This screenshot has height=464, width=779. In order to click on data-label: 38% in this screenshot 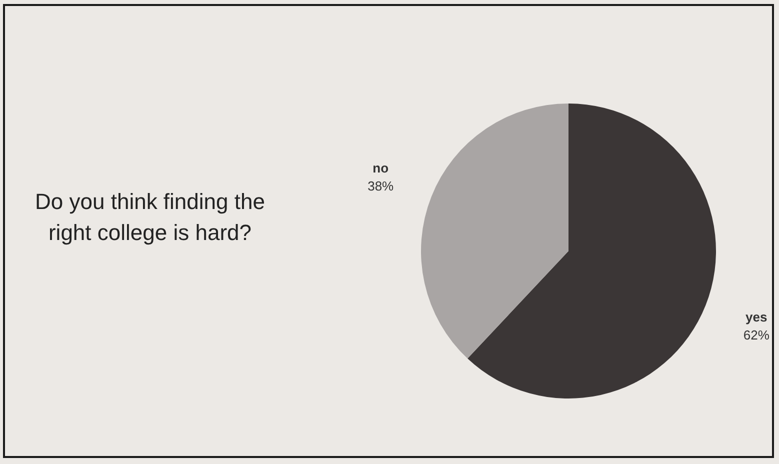, I will do `click(381, 186)`.